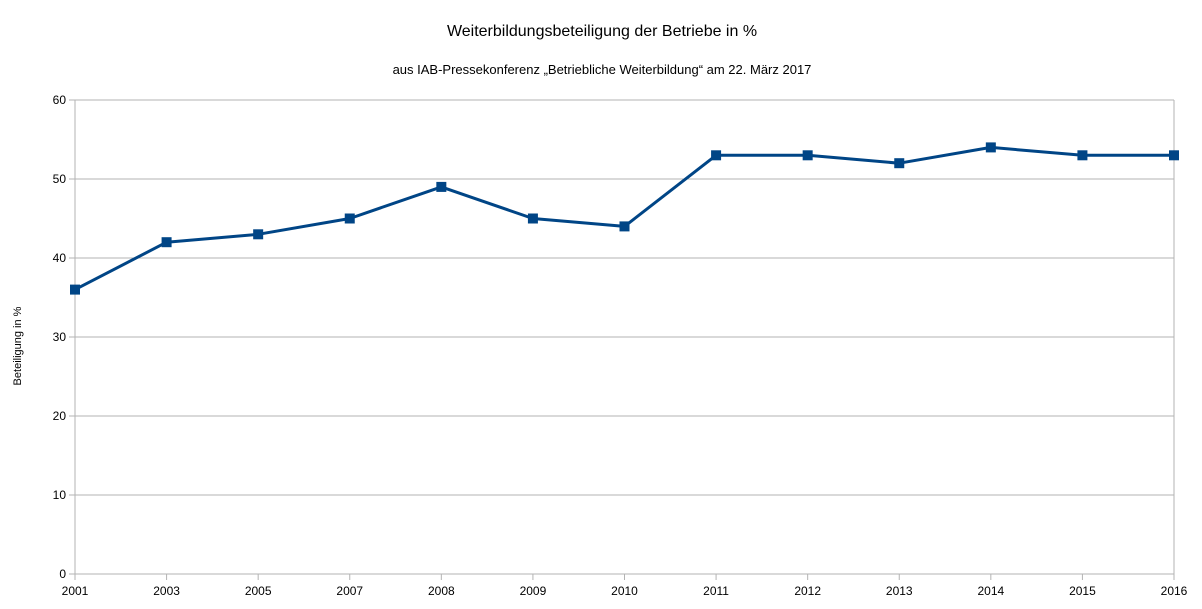 The image size is (1202, 609). I want to click on y-tick-label-40: 40, so click(60, 258).